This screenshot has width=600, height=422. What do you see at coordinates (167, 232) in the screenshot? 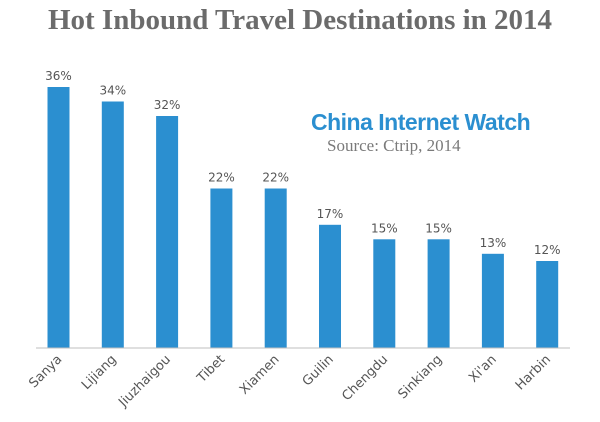
I see `bar-jiuzhaigou` at bounding box center [167, 232].